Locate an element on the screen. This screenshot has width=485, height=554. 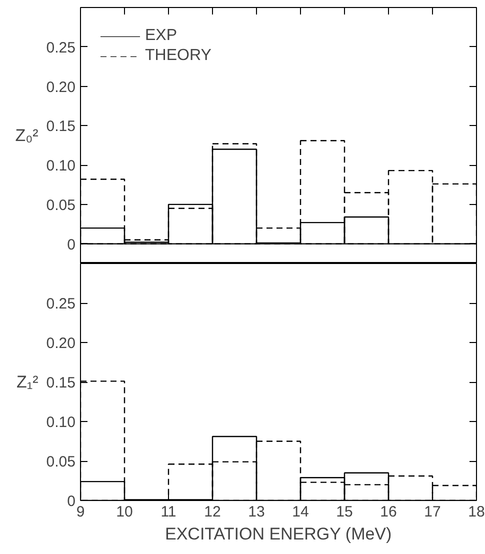
x-tick-label: 16 is located at coordinates (388, 512).